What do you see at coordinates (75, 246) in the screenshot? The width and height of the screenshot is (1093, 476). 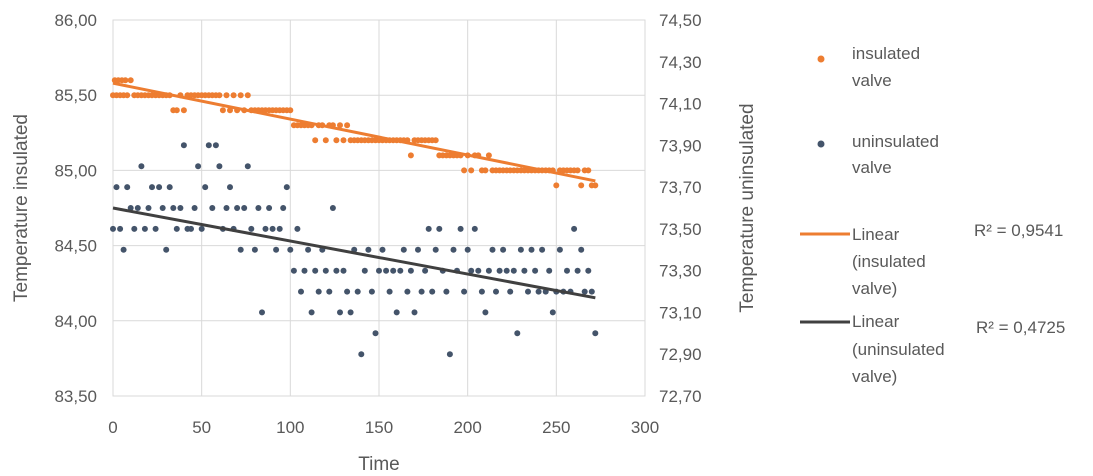 I see `left-y-tick-label: 84,50` at bounding box center [75, 246].